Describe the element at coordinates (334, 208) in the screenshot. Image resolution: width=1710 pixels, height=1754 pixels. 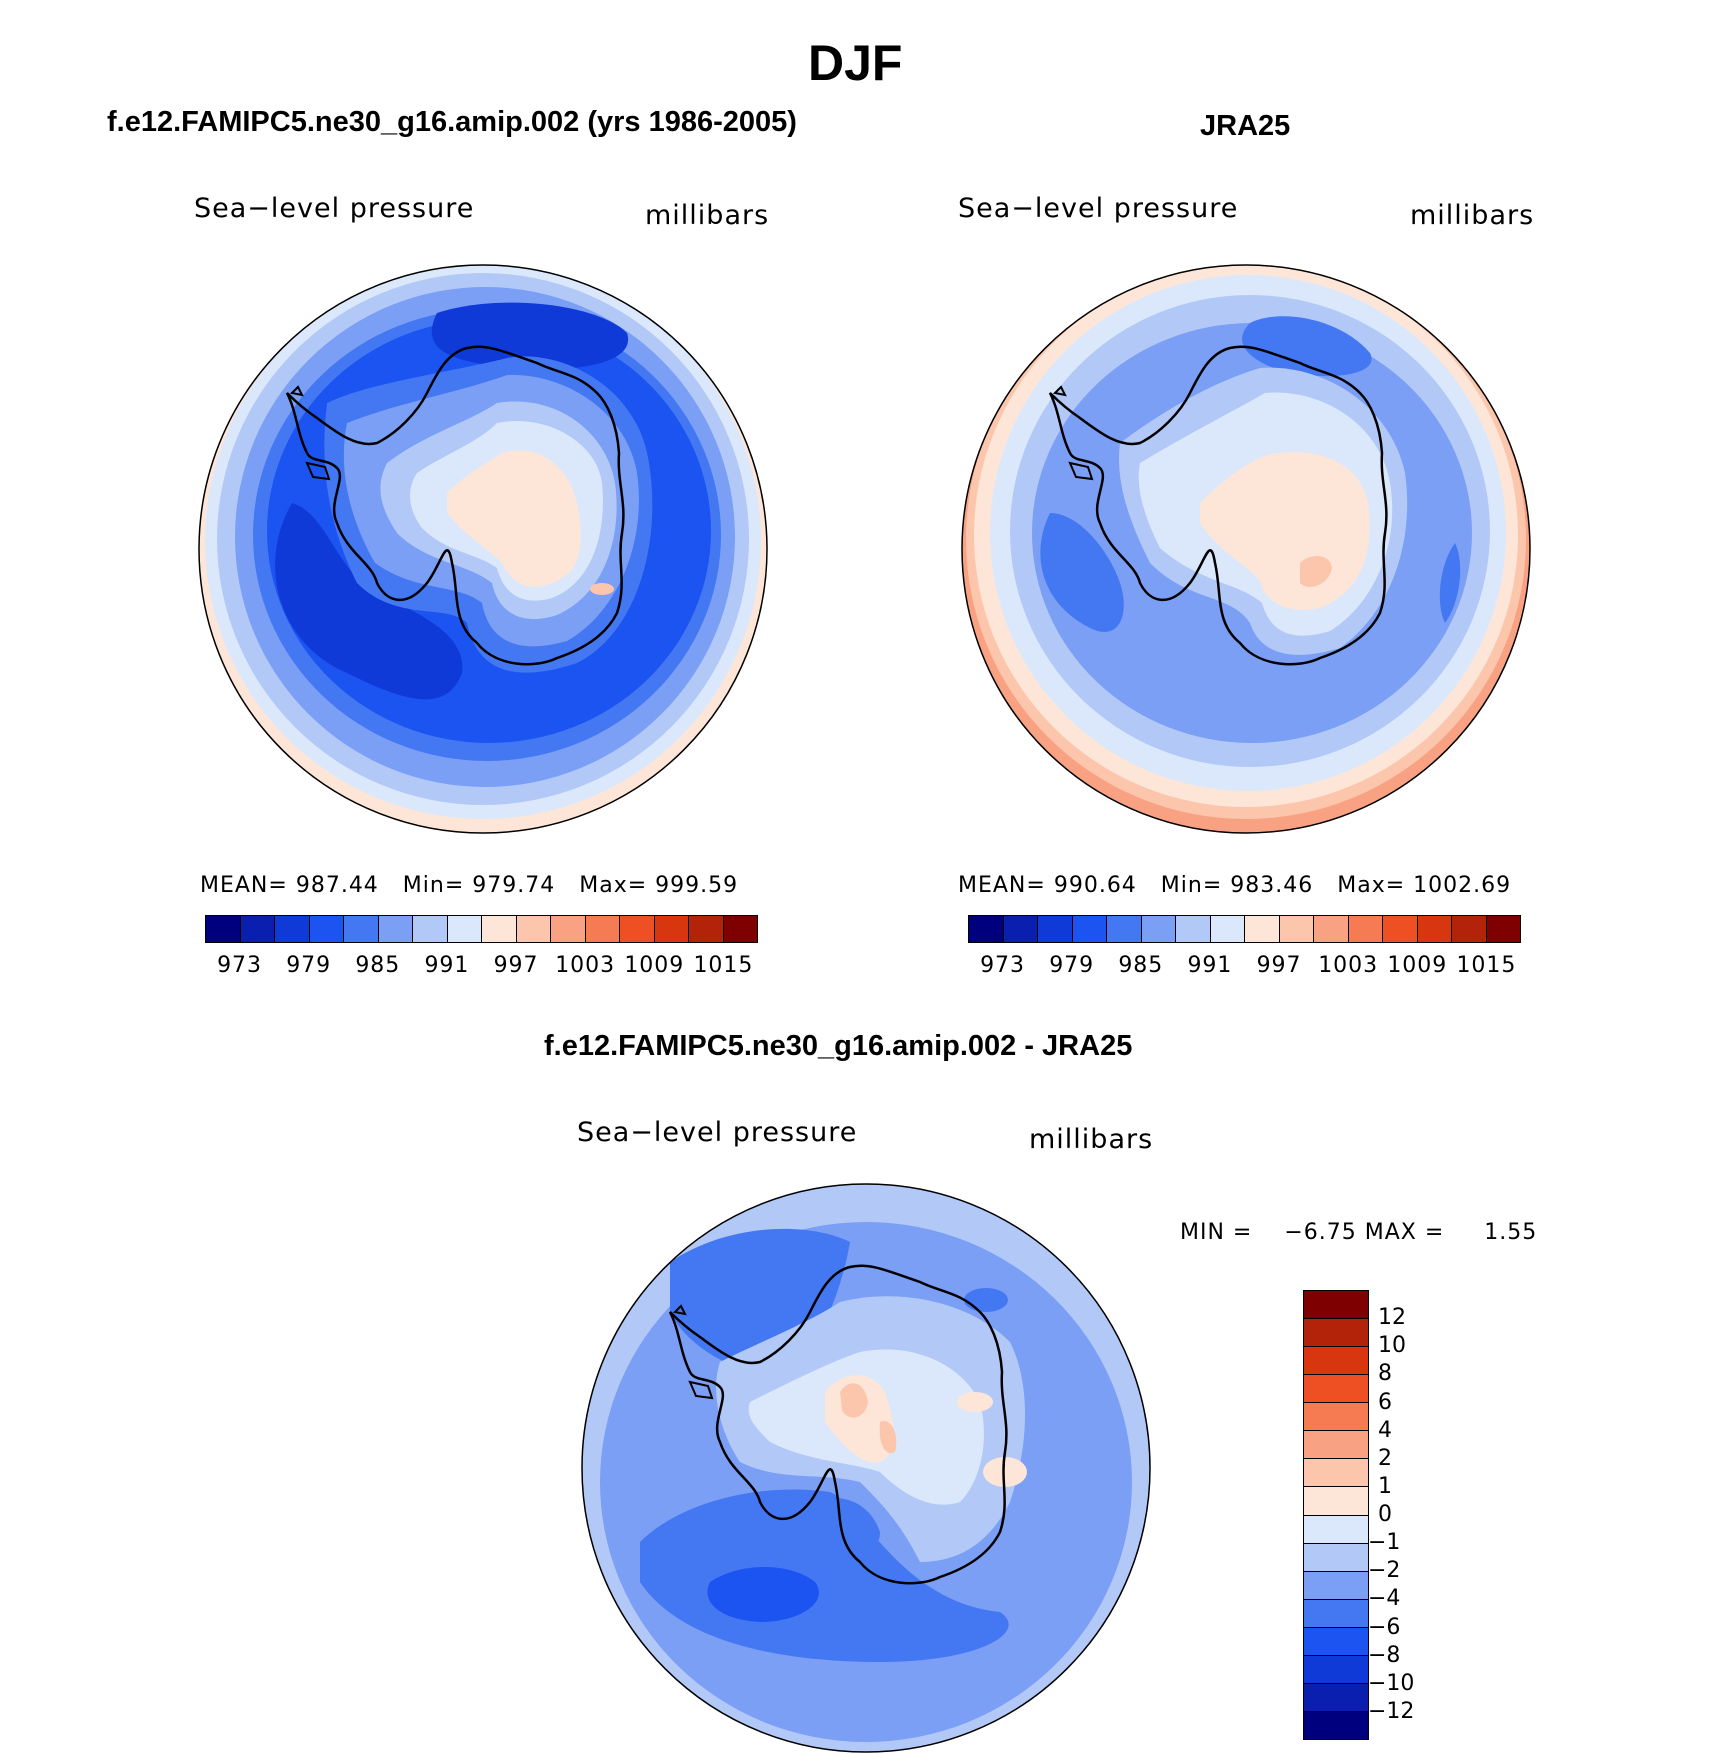
I see `model-variable-label: Sea−level pressure` at that location.